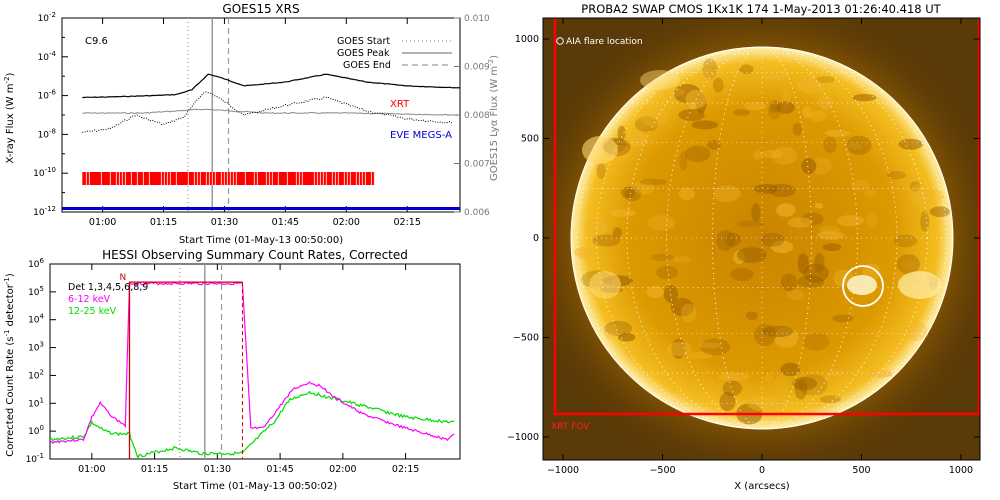  What do you see at coordinates (89, 299) in the screenshot?
I see `legend-6-12kev: 6-12 keV` at bounding box center [89, 299].